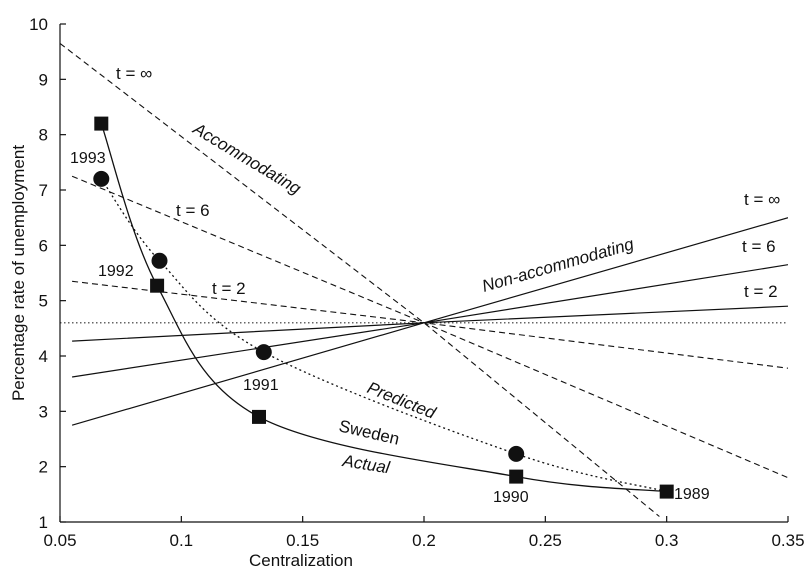 This screenshot has height=568, width=810. What do you see at coordinates (366, 464) in the screenshot?
I see `annotation-actual: Actual` at bounding box center [366, 464].